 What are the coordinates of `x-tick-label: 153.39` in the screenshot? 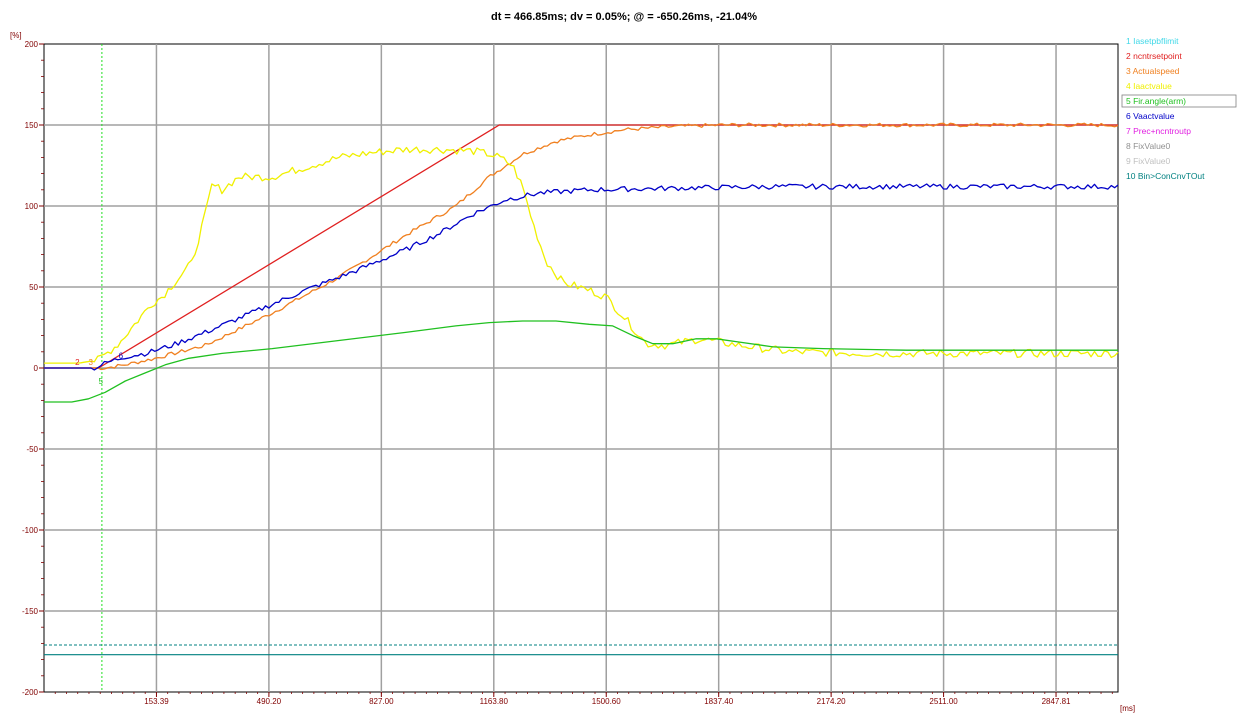 It's located at (156, 701).